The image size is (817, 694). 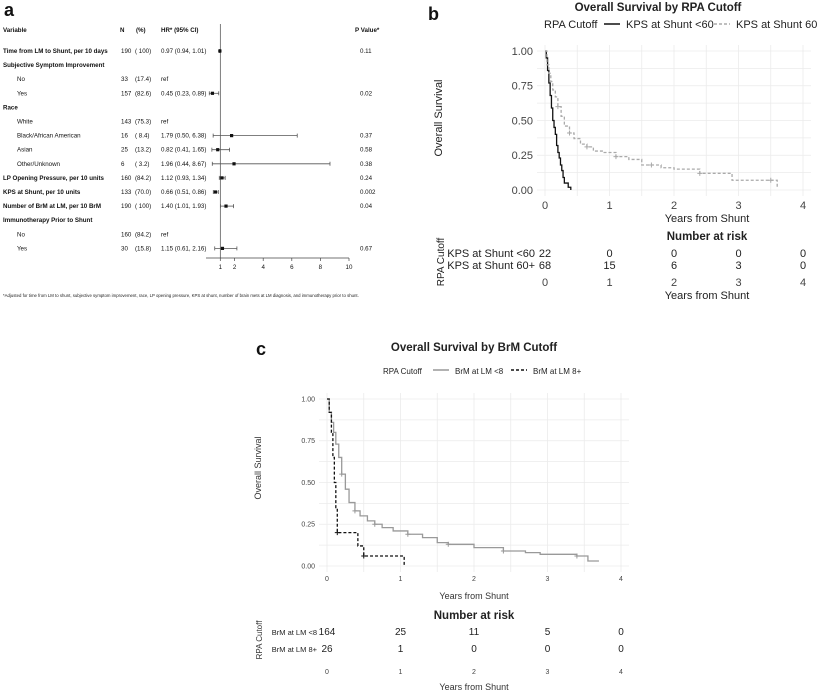 I want to click on risk-count: 5, so click(x=548, y=632).